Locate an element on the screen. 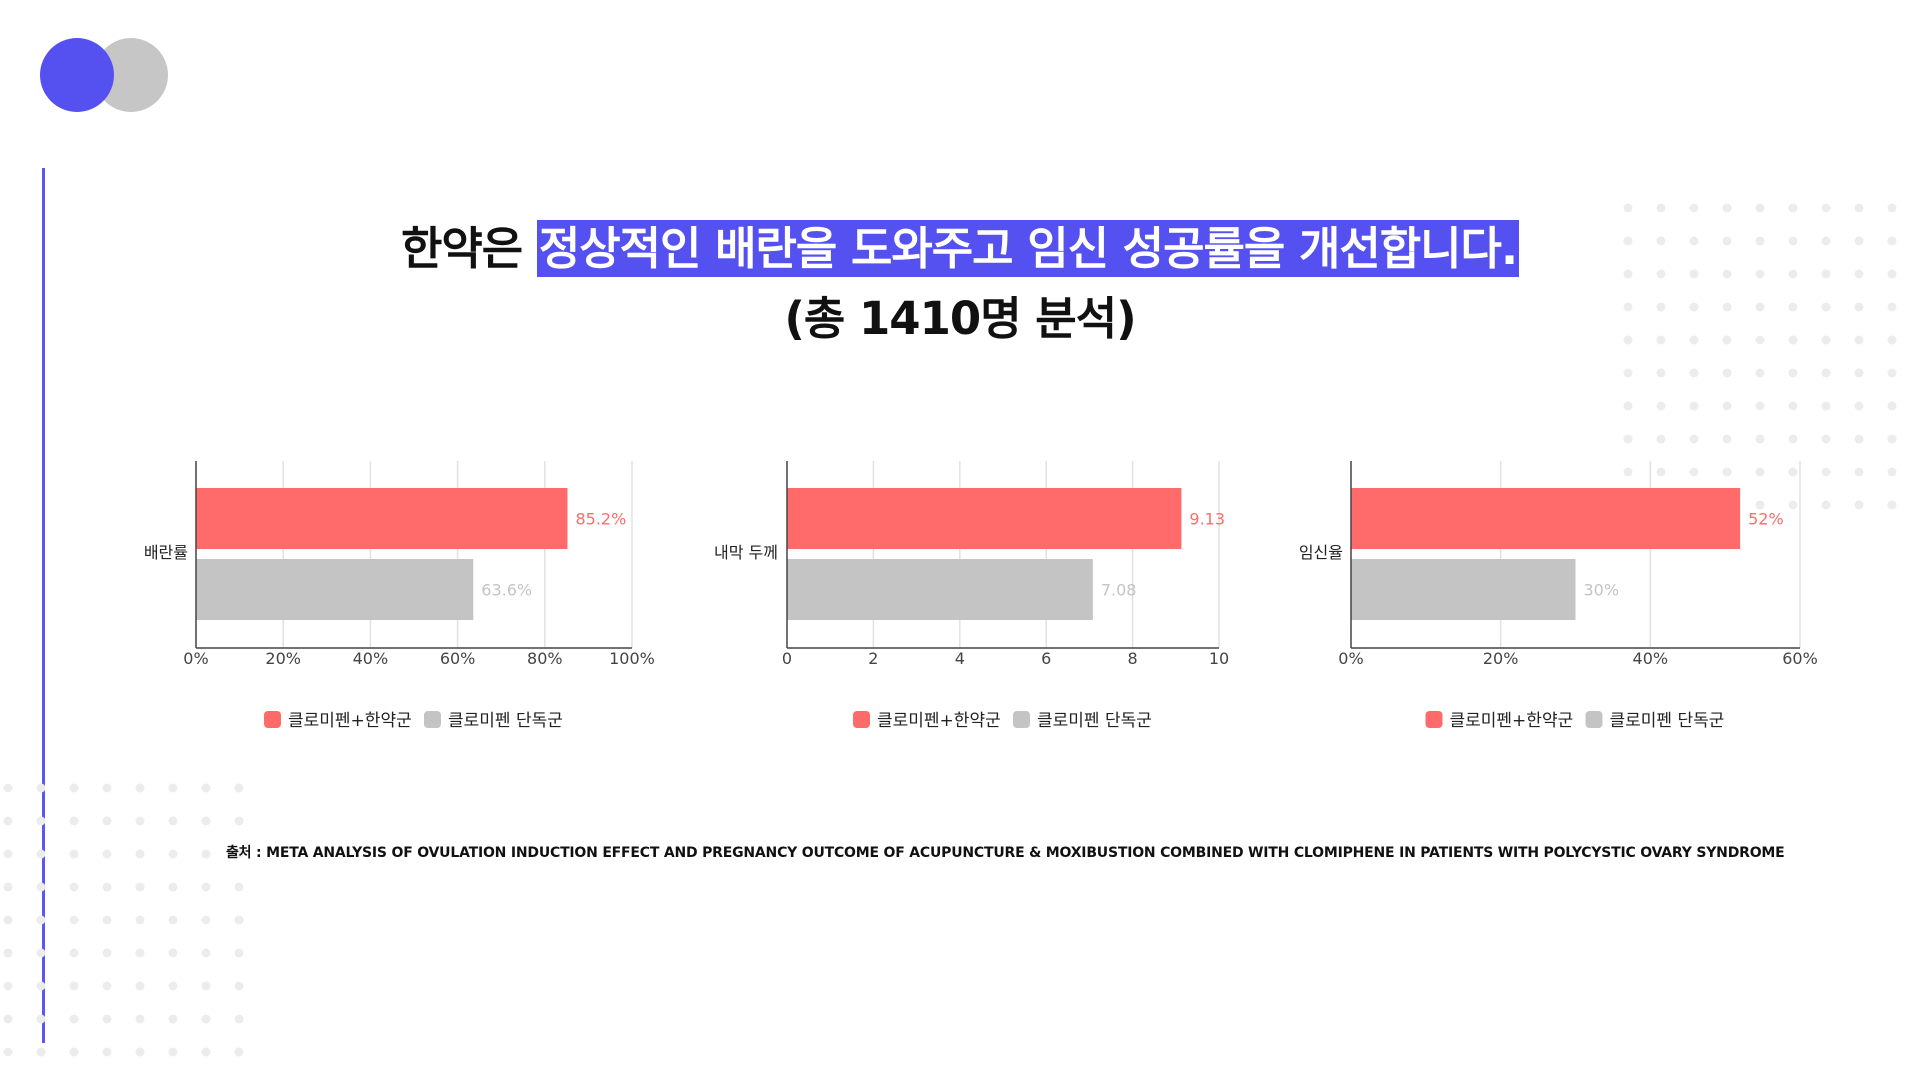 The image size is (1920, 1080). tick-label: 0% is located at coordinates (195, 658).